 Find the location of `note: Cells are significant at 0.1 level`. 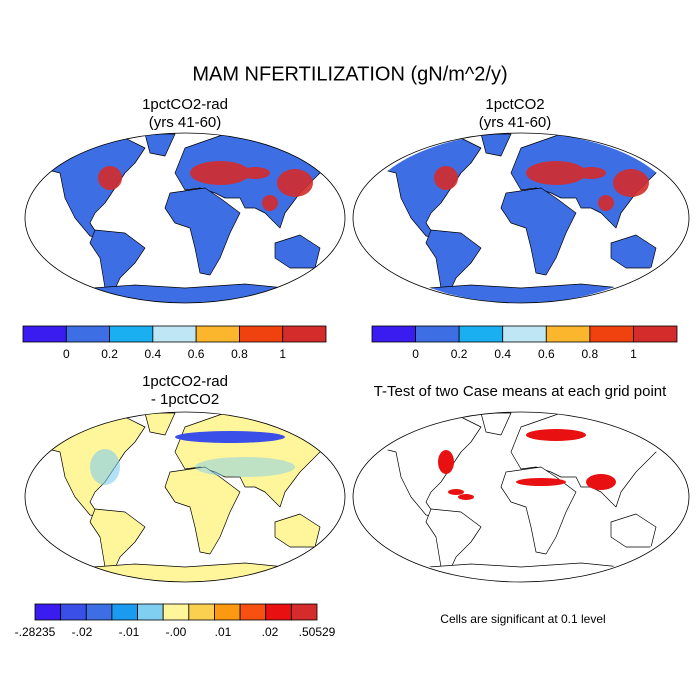

note: Cells are significant at 0.1 level is located at coordinates (522, 619).